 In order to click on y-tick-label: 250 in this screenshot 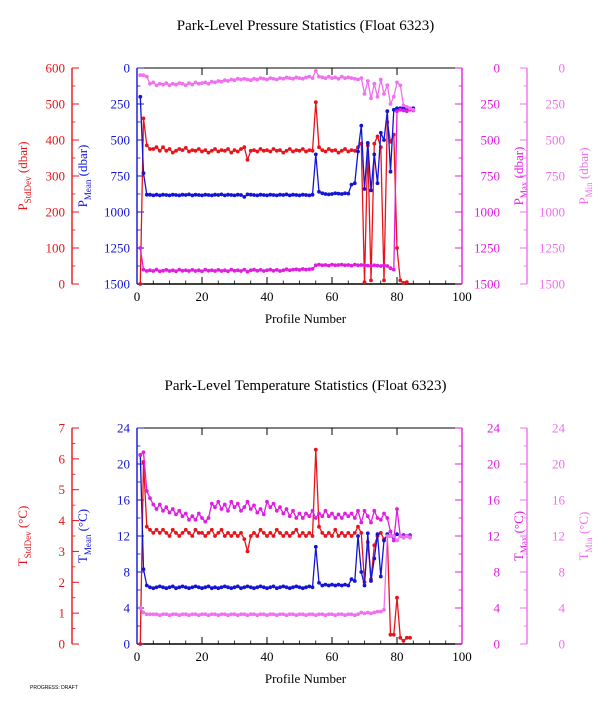, I will do `click(121, 104)`.